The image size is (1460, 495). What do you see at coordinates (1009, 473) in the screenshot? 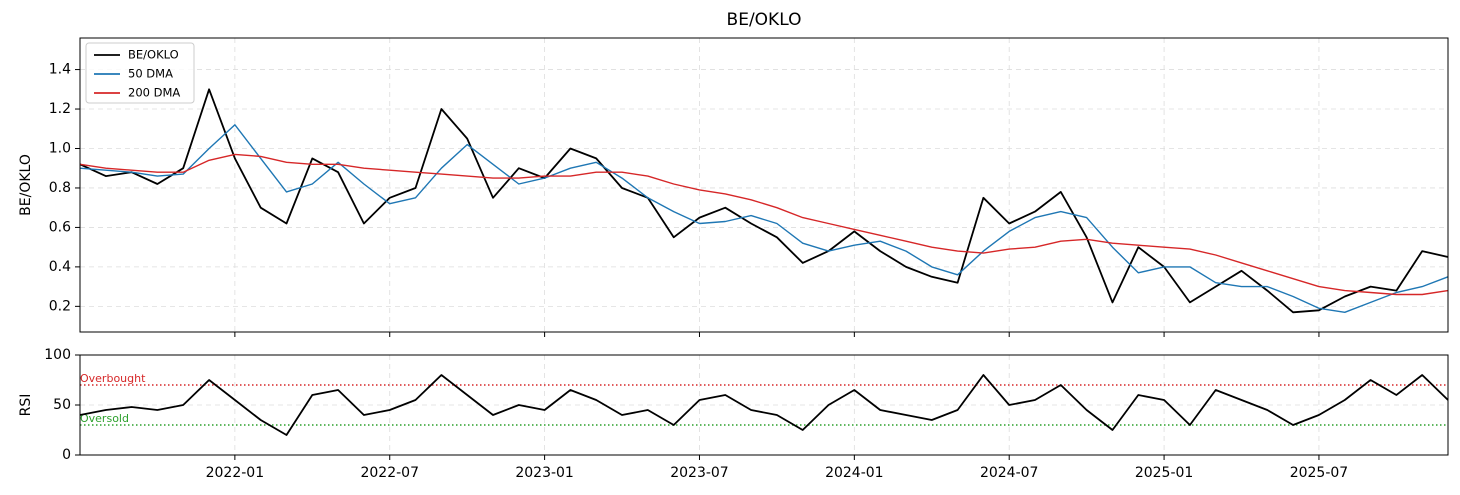
I see `x-tick-label: 2024-07` at bounding box center [1009, 473].